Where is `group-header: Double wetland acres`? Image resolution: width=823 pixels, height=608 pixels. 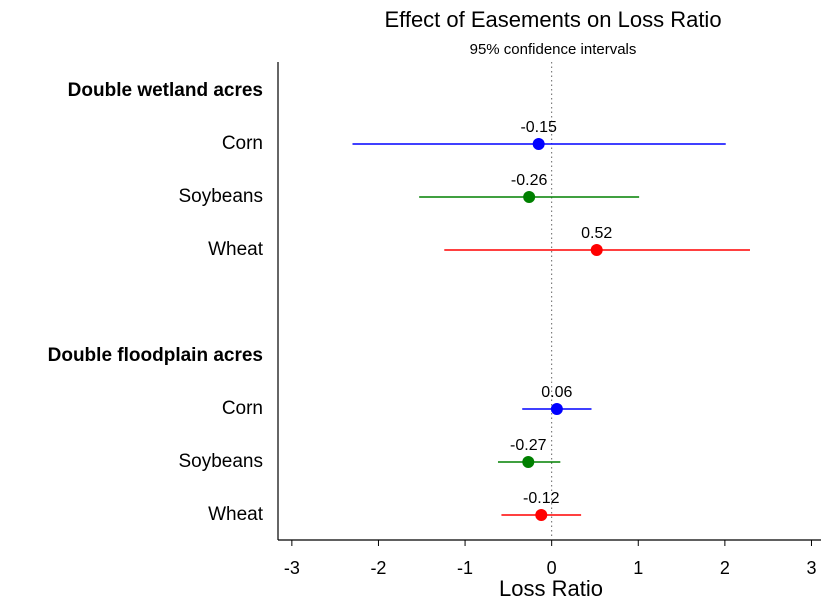 group-header: Double wetland acres is located at coordinates (165, 90).